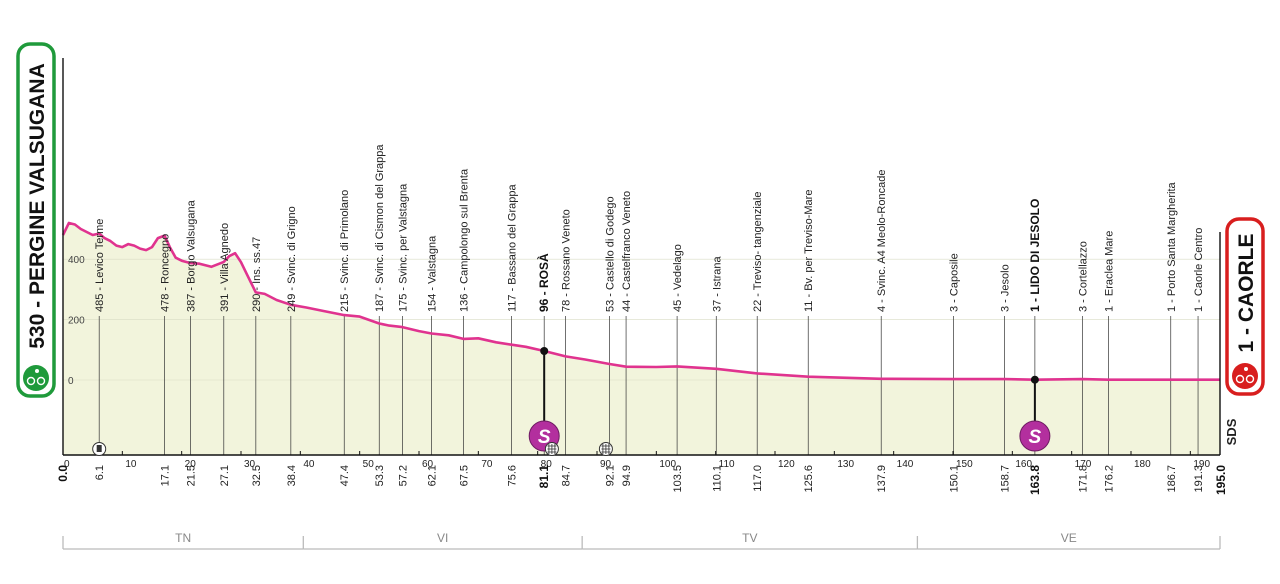 This screenshot has height=584, width=1280. I want to click on x-tick-label: 100, so click(667, 464).